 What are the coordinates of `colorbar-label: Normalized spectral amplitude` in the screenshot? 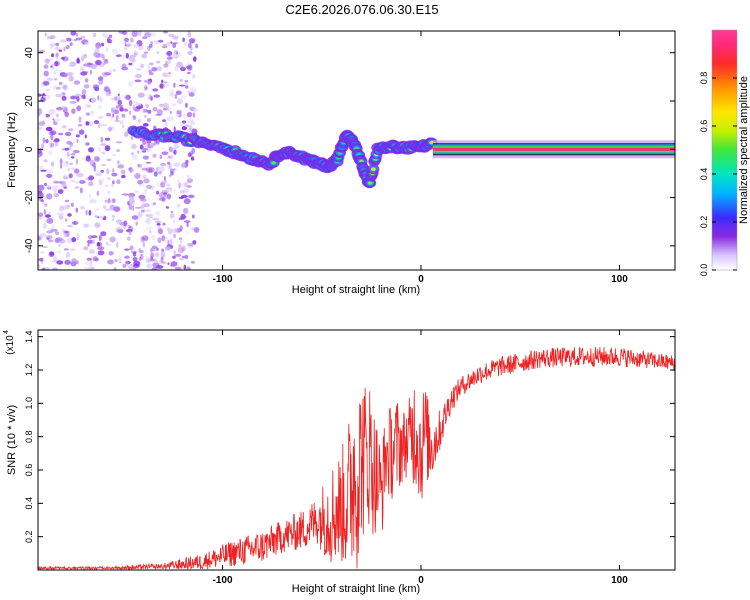 It's located at (744, 150).